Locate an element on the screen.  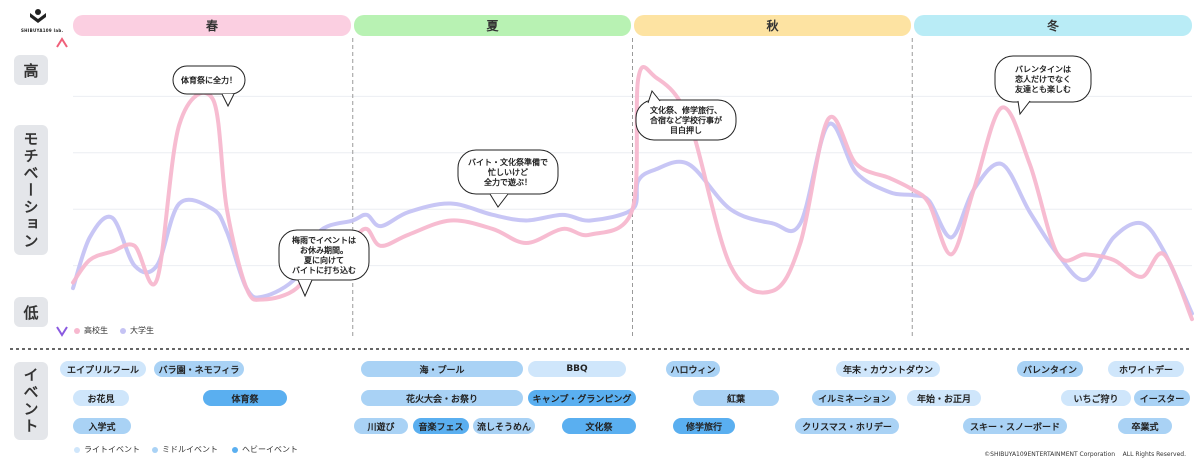
event-pill: いちご狩り is located at coordinates (1096, 398).